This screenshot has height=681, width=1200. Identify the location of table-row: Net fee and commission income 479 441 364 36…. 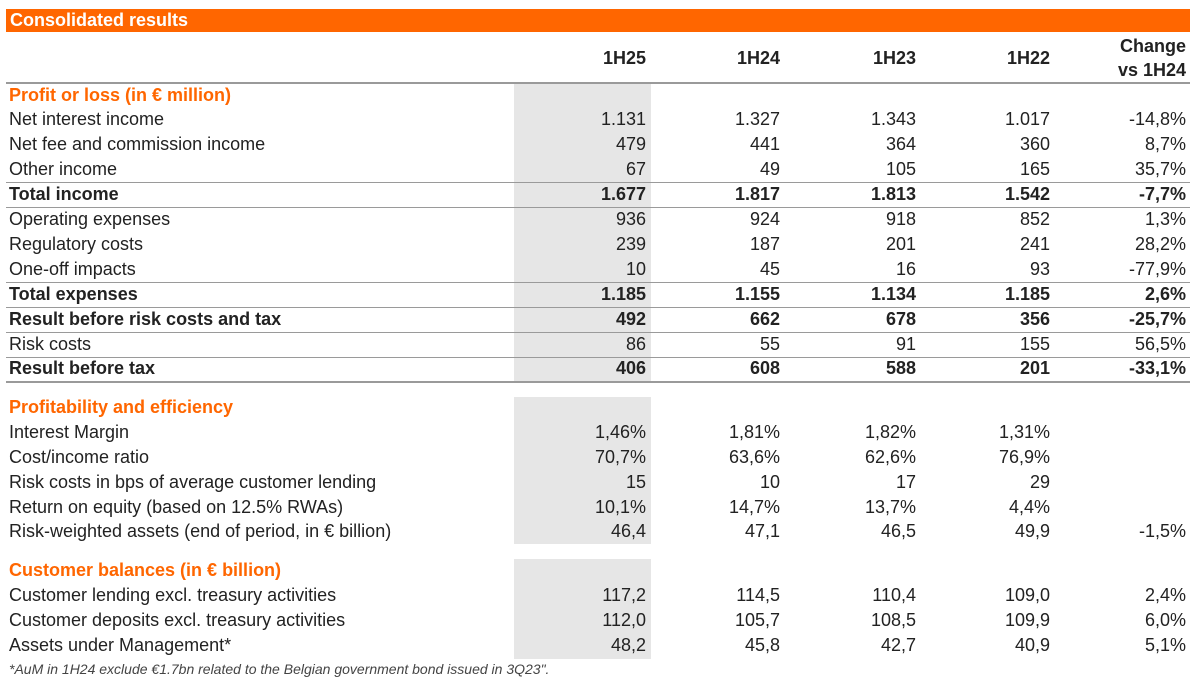
(600, 144).